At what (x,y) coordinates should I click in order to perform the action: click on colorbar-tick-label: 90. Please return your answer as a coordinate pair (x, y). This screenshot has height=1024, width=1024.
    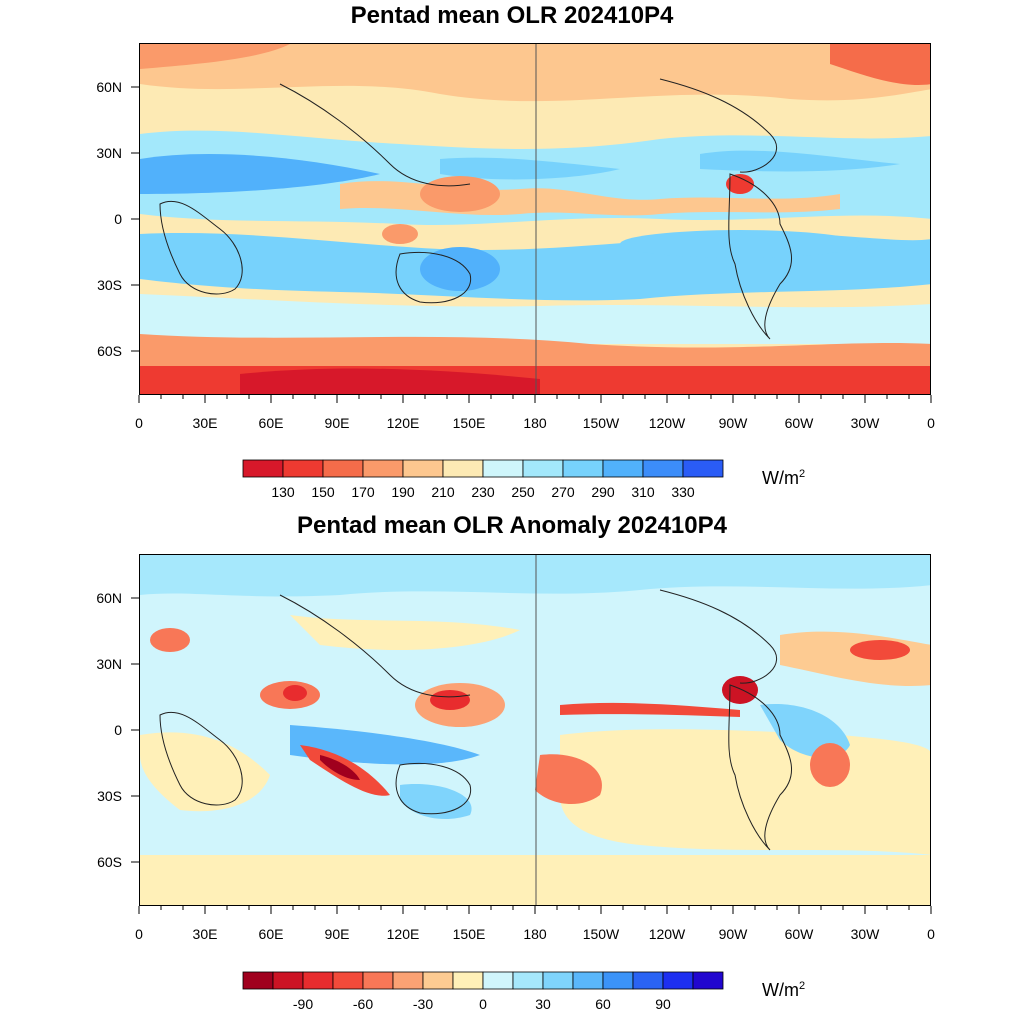
    Looking at the image, I should click on (663, 1003).